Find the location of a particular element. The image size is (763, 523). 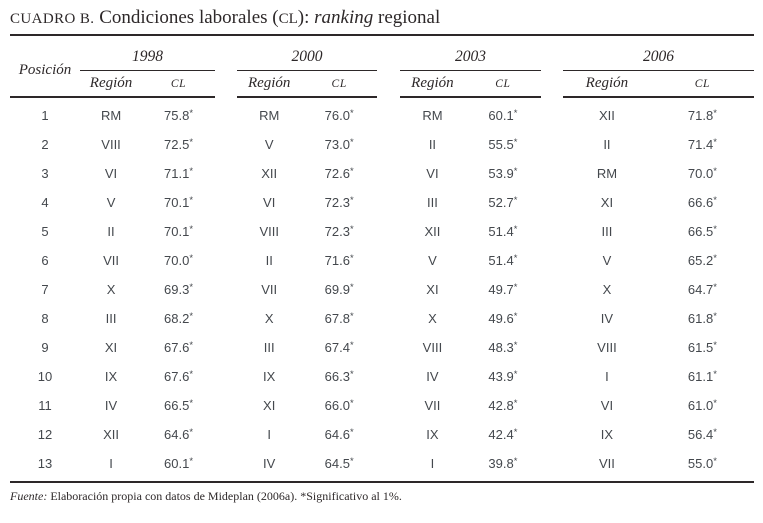

year-group-1998: II 70.1* is located at coordinates (147, 231).